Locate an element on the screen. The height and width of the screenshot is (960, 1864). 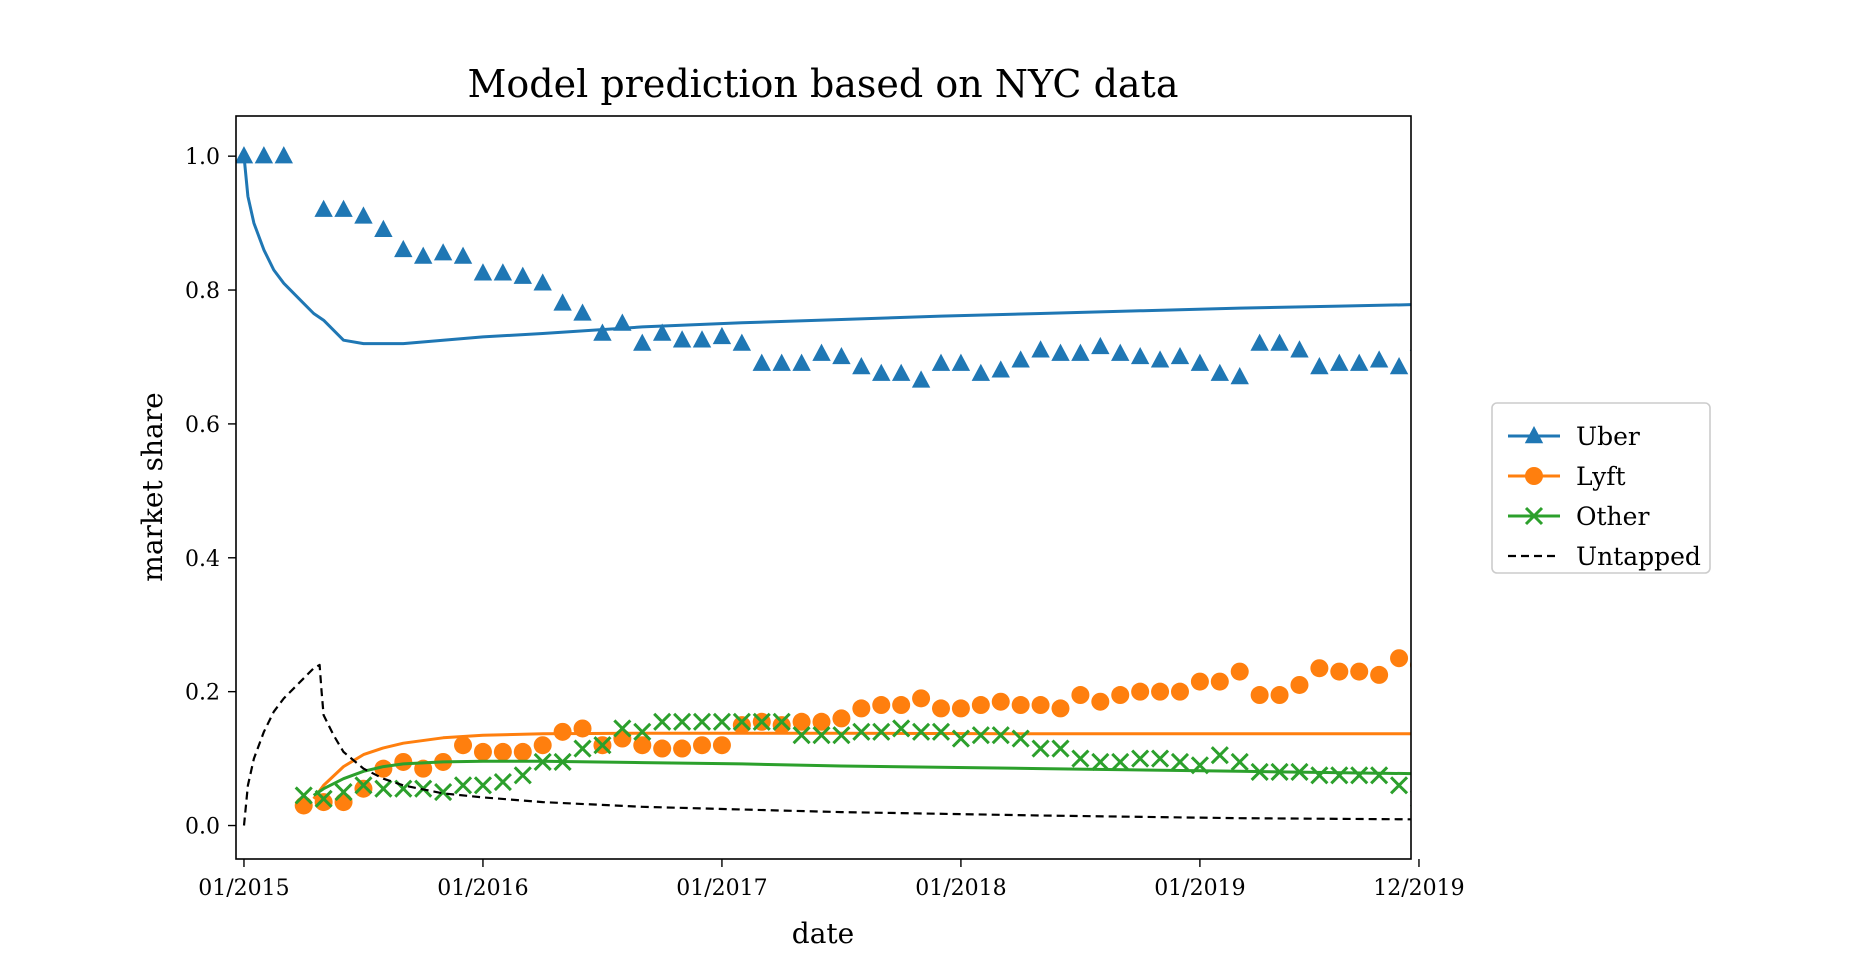
legend-item-untapped: Untapped is located at coordinates (1604, 556).